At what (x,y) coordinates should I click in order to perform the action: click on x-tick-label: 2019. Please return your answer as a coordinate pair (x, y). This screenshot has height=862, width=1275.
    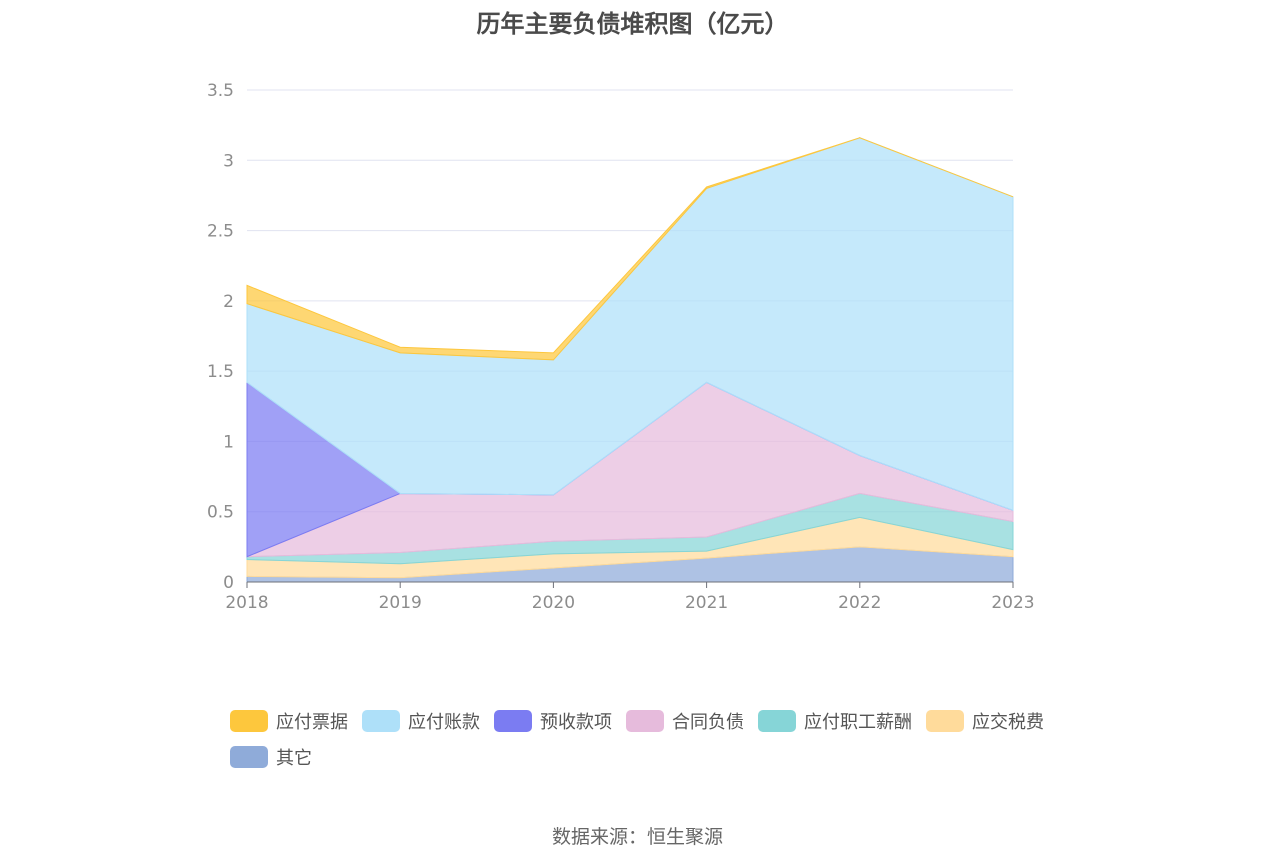
    Looking at the image, I should click on (400, 603).